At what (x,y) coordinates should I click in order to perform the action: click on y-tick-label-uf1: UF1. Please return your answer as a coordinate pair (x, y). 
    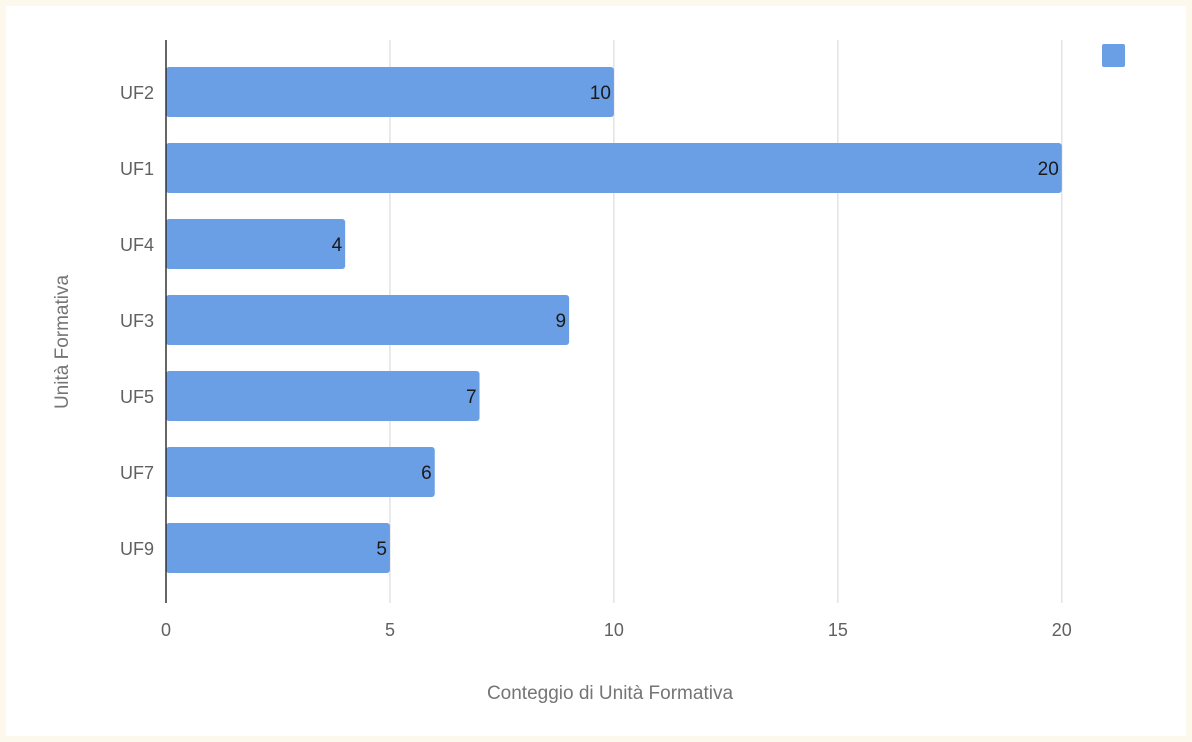
    Looking at the image, I should click on (137, 169).